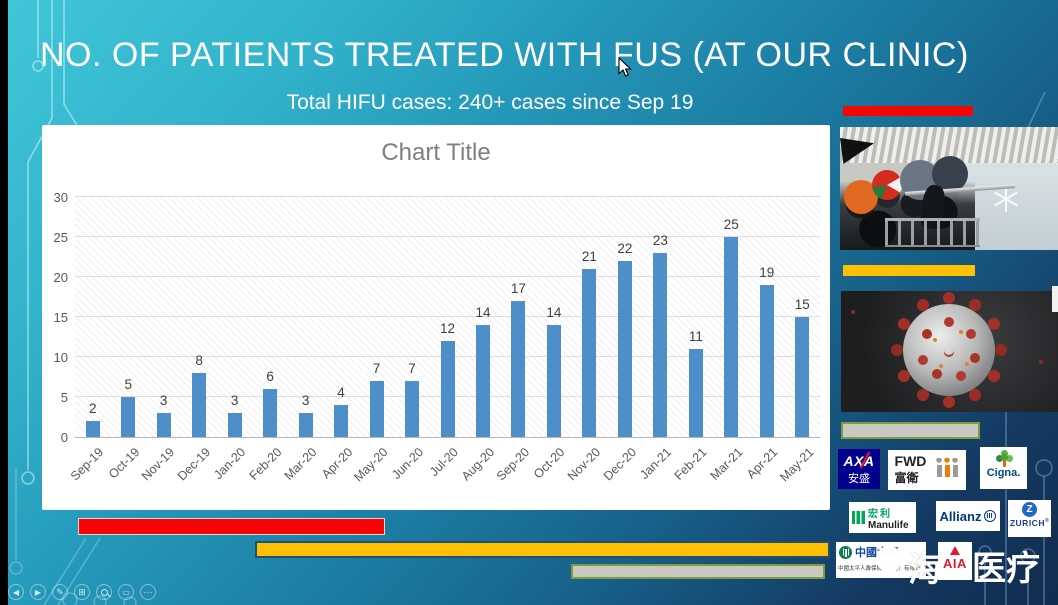  Describe the element at coordinates (1006, 199) in the screenshot. I see `glass-crack` at that location.